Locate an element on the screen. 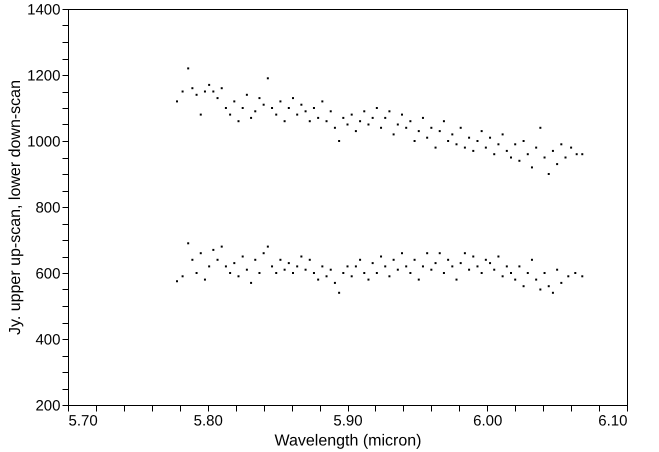 The height and width of the screenshot is (452, 659). x-axis-title: Wavelength (micron) is located at coordinates (348, 441).